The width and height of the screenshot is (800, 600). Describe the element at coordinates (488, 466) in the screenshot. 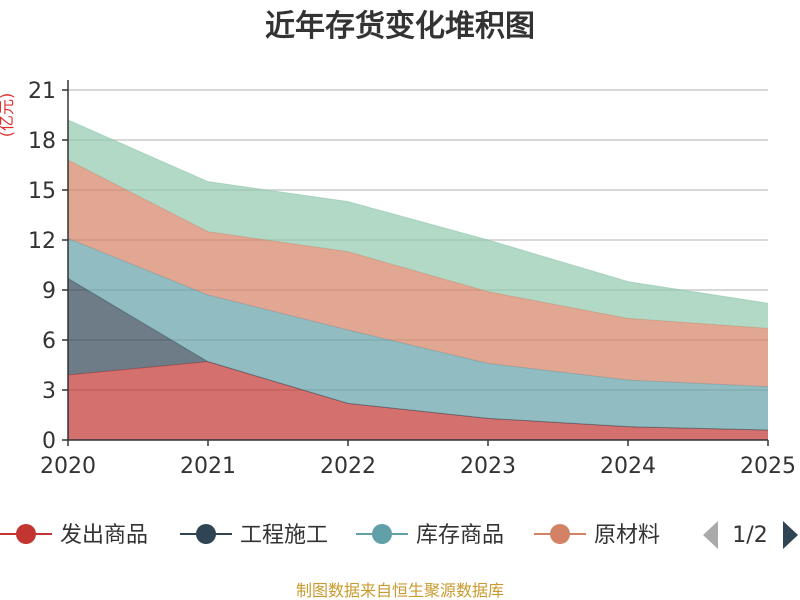

I see `x-tick-label: 2023` at that location.